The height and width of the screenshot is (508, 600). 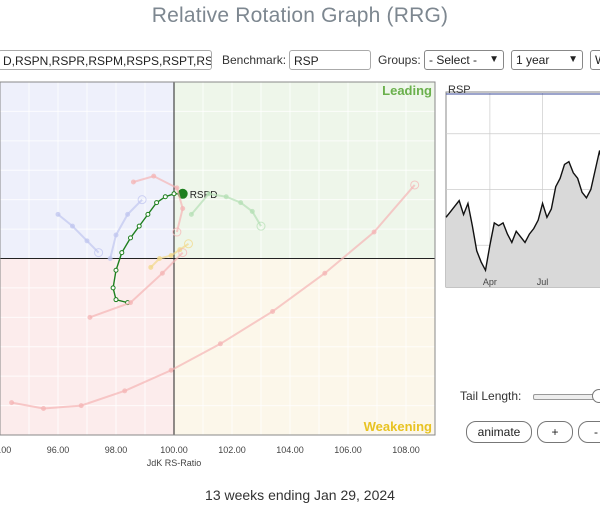 I want to click on tail-length-slider, so click(x=566, y=397).